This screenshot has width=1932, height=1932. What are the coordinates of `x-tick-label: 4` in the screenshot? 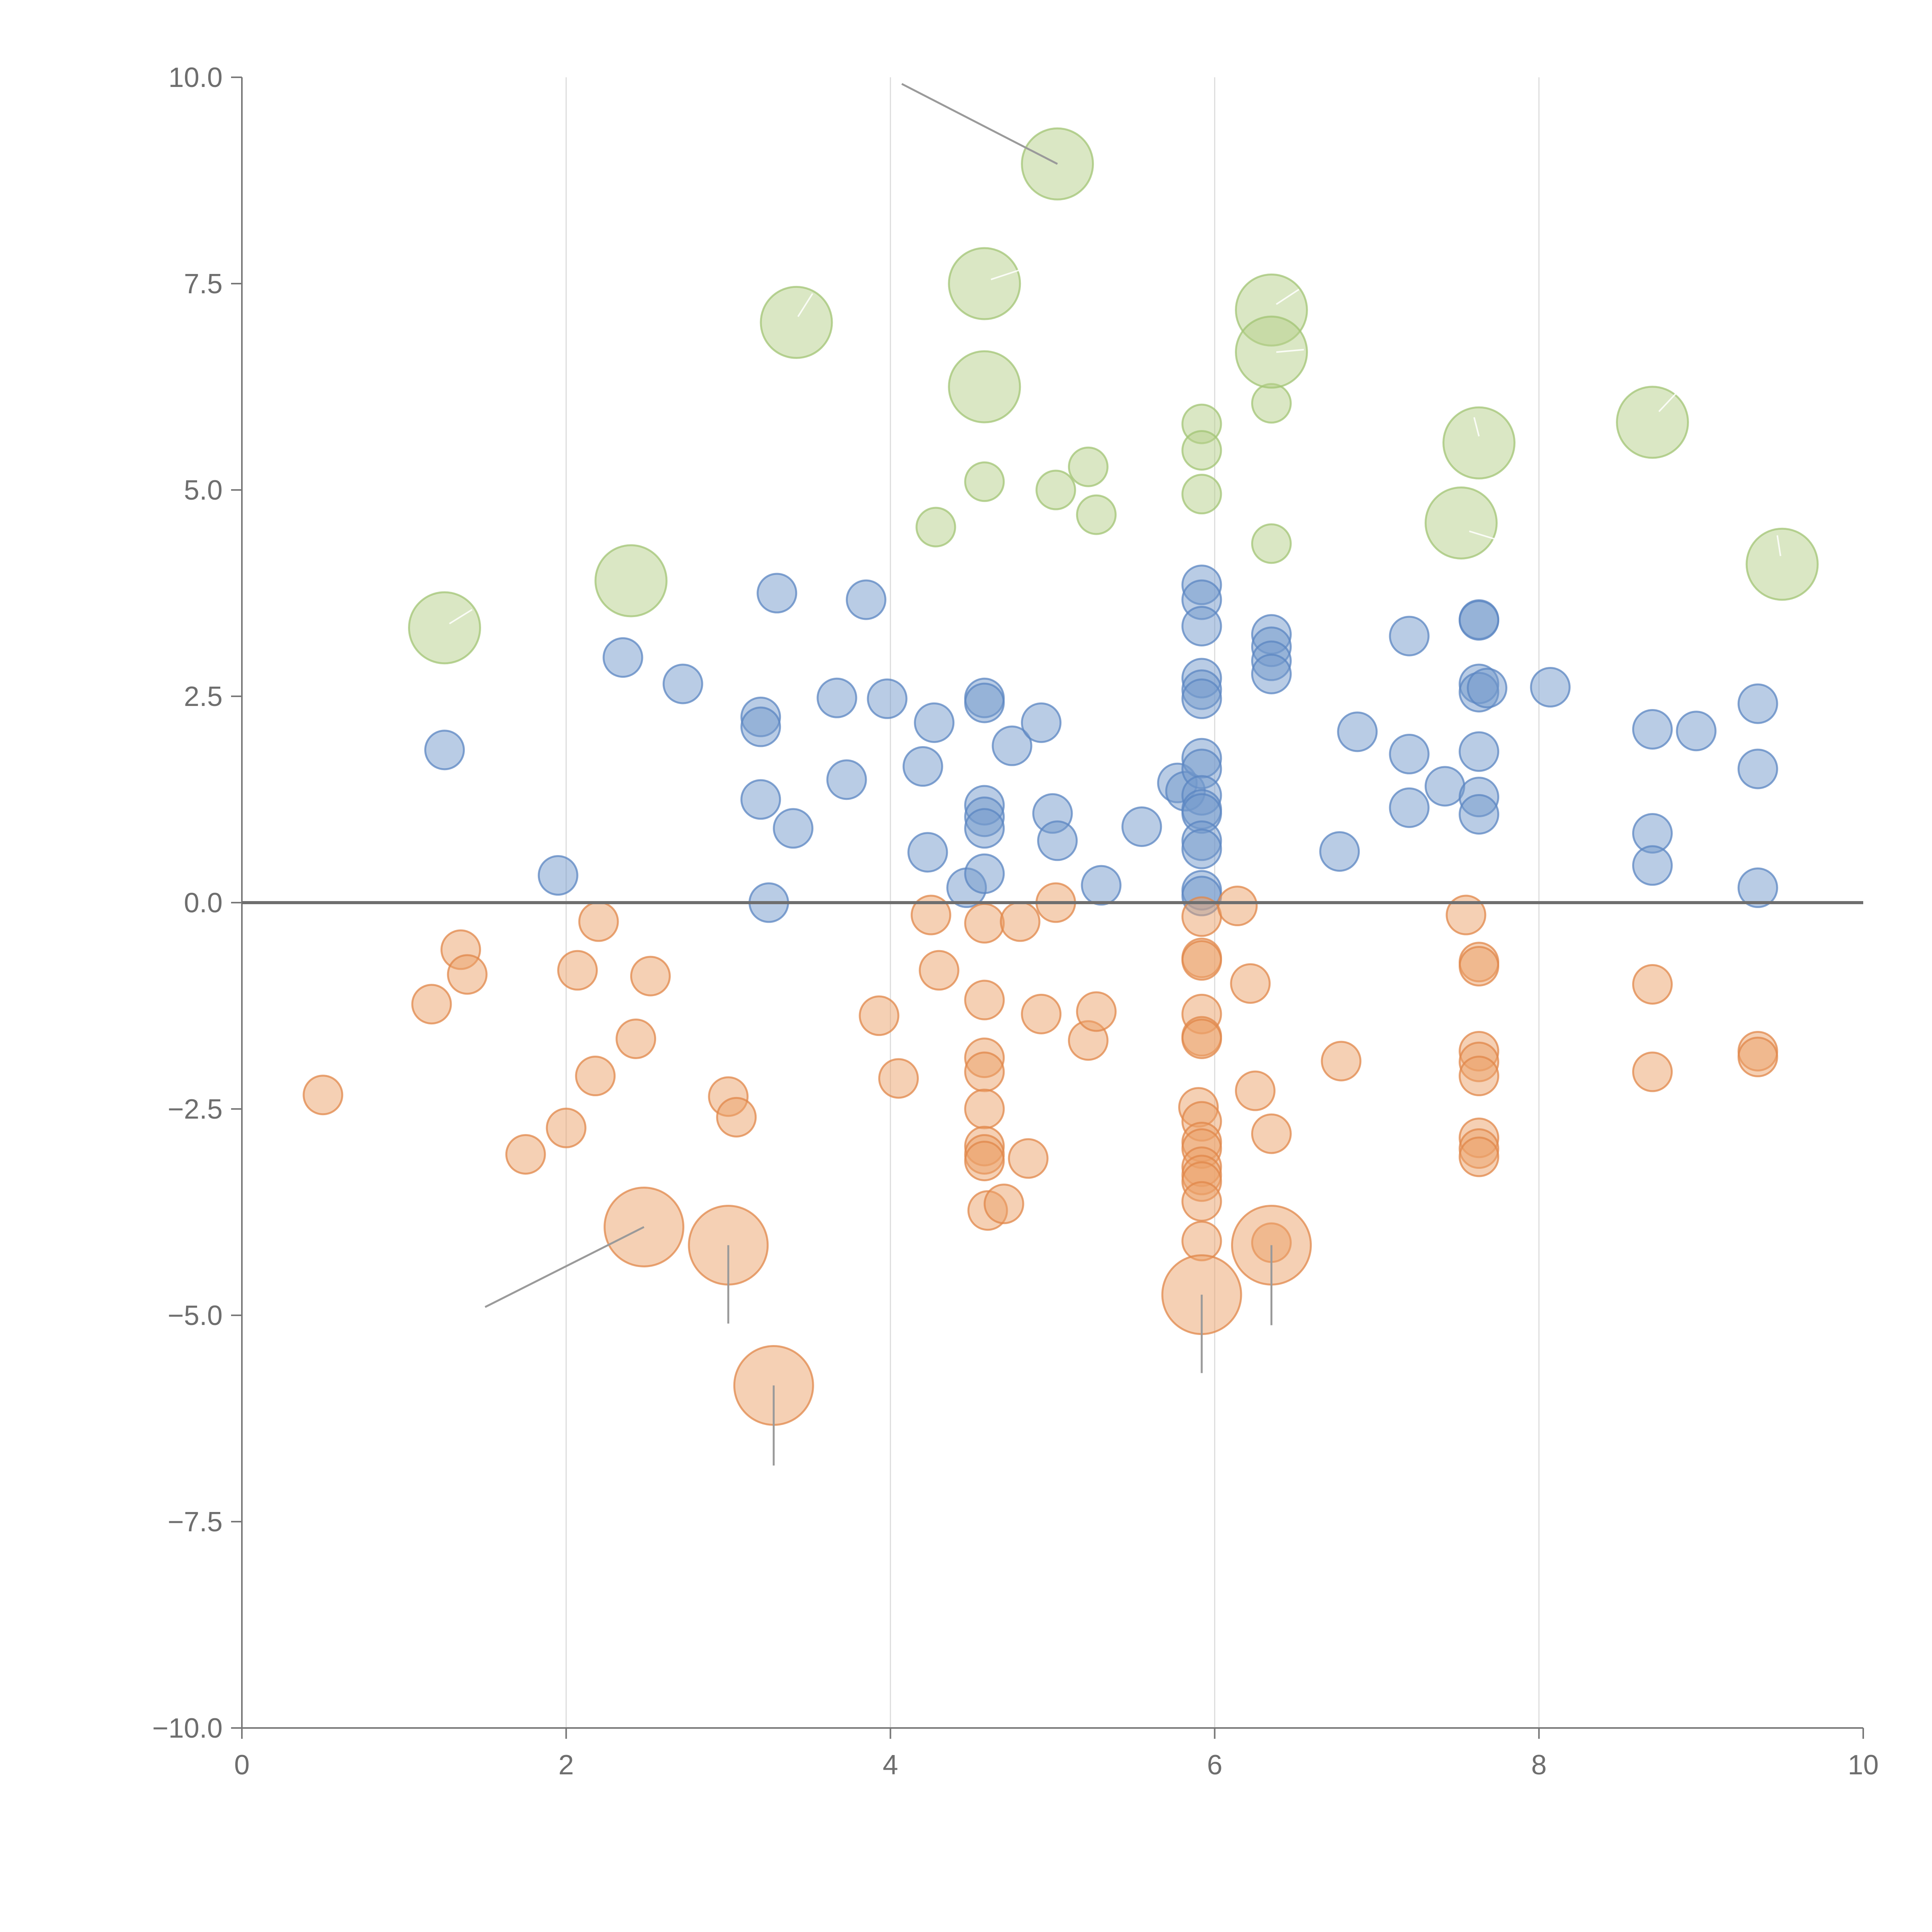 It's located at (891, 1766).